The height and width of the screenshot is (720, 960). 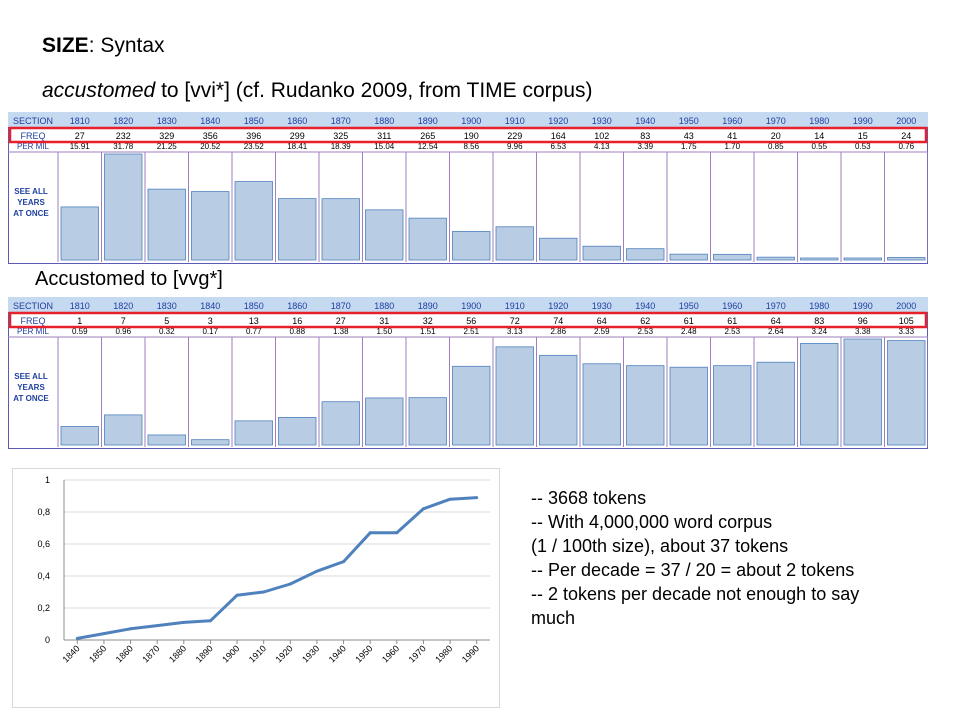 I want to click on vvi-freq-value: 41, so click(x=732, y=136).